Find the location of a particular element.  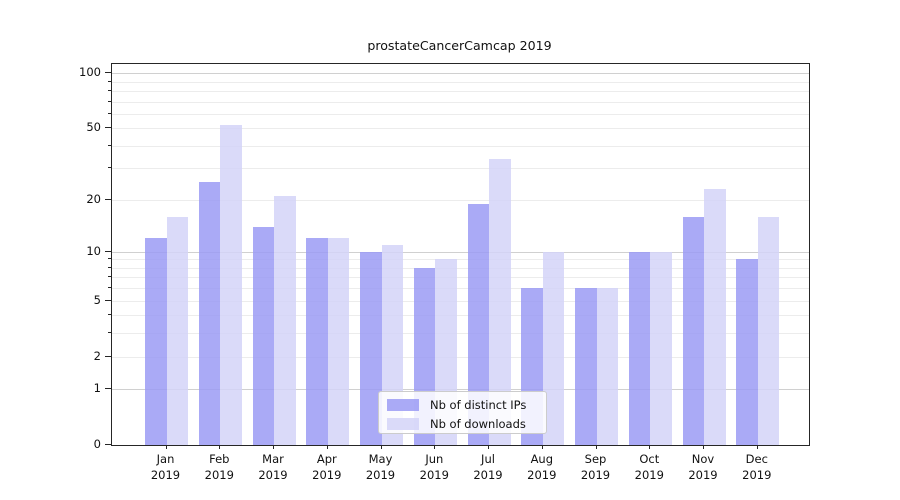

y-tick-label: 1 is located at coordinates (97, 388).